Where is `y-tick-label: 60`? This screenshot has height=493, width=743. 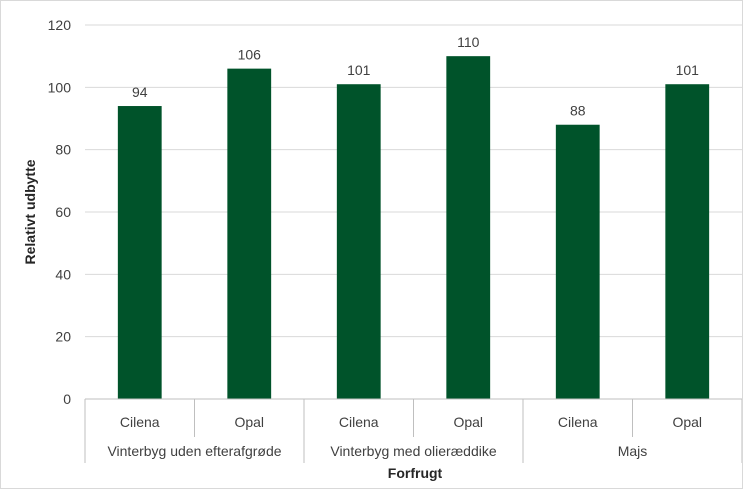
y-tick-label: 60 is located at coordinates (63, 212).